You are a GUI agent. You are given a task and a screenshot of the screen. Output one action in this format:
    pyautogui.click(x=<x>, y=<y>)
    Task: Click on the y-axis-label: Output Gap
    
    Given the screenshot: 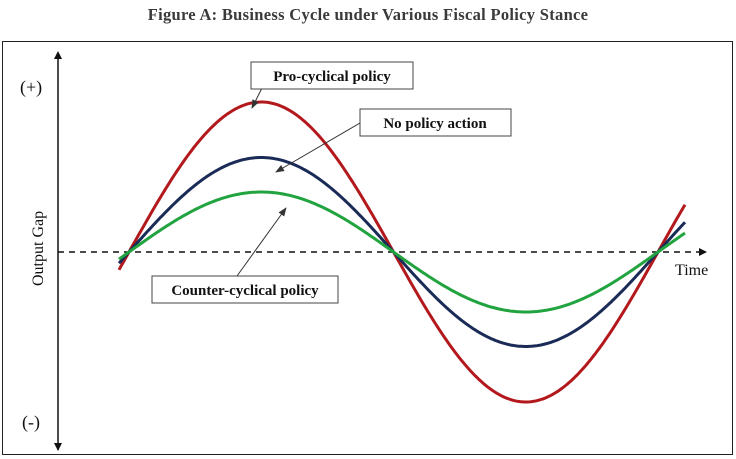 What is the action you would take?
    pyautogui.click(x=38, y=248)
    